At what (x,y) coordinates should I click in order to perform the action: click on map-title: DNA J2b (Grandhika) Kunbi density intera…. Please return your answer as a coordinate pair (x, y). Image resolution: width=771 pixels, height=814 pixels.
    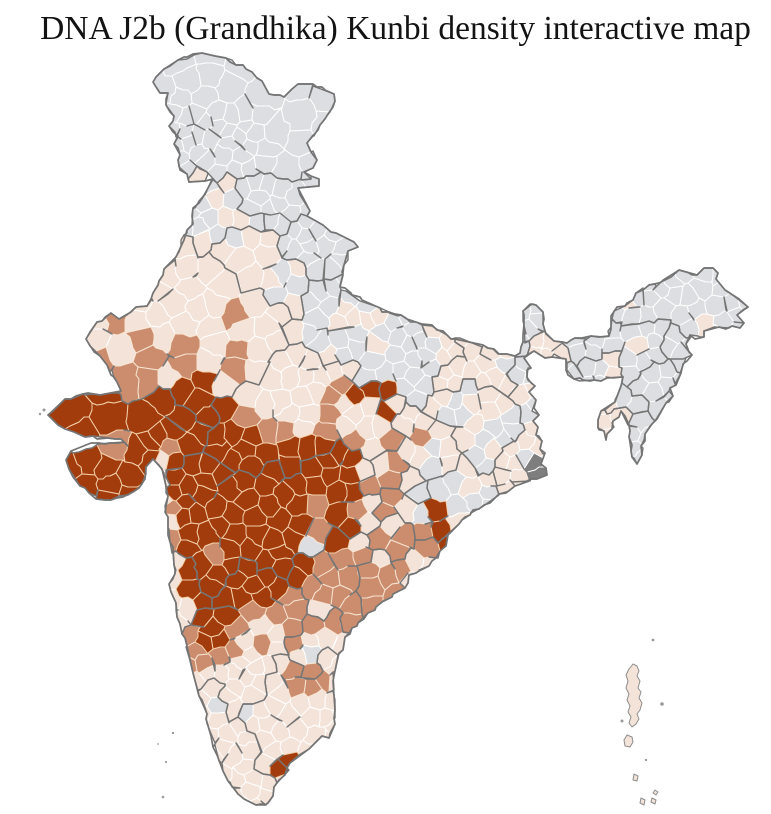
    Looking at the image, I should click on (395, 28).